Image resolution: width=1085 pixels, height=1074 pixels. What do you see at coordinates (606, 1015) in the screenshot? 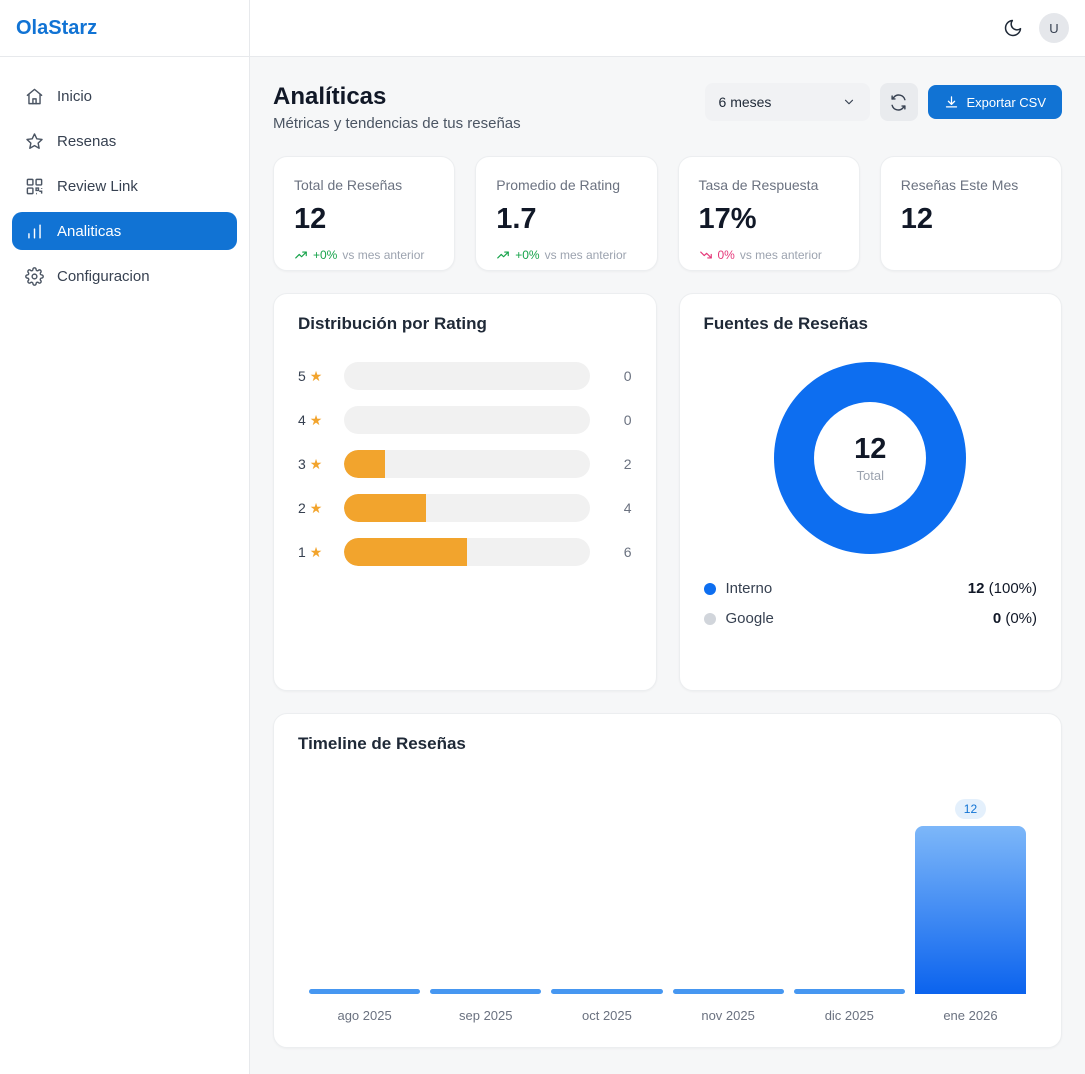
I see `x-tick-label: oct 2025` at bounding box center [606, 1015].